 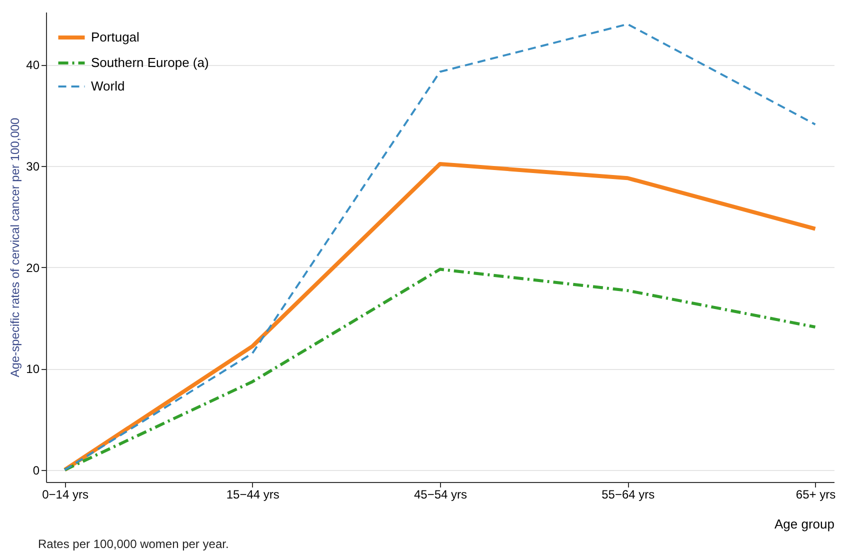 I want to click on text: Rates per 100,000 women per year., so click(x=134, y=544).